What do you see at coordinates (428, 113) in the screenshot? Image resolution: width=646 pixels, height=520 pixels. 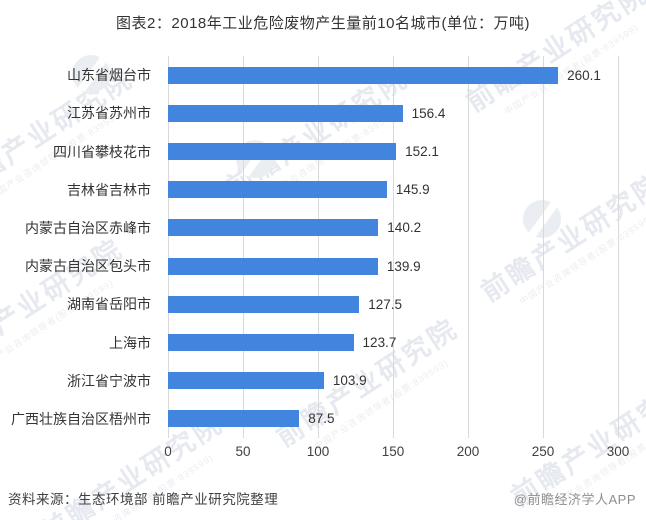 I see `value-label: 156.4` at bounding box center [428, 113].